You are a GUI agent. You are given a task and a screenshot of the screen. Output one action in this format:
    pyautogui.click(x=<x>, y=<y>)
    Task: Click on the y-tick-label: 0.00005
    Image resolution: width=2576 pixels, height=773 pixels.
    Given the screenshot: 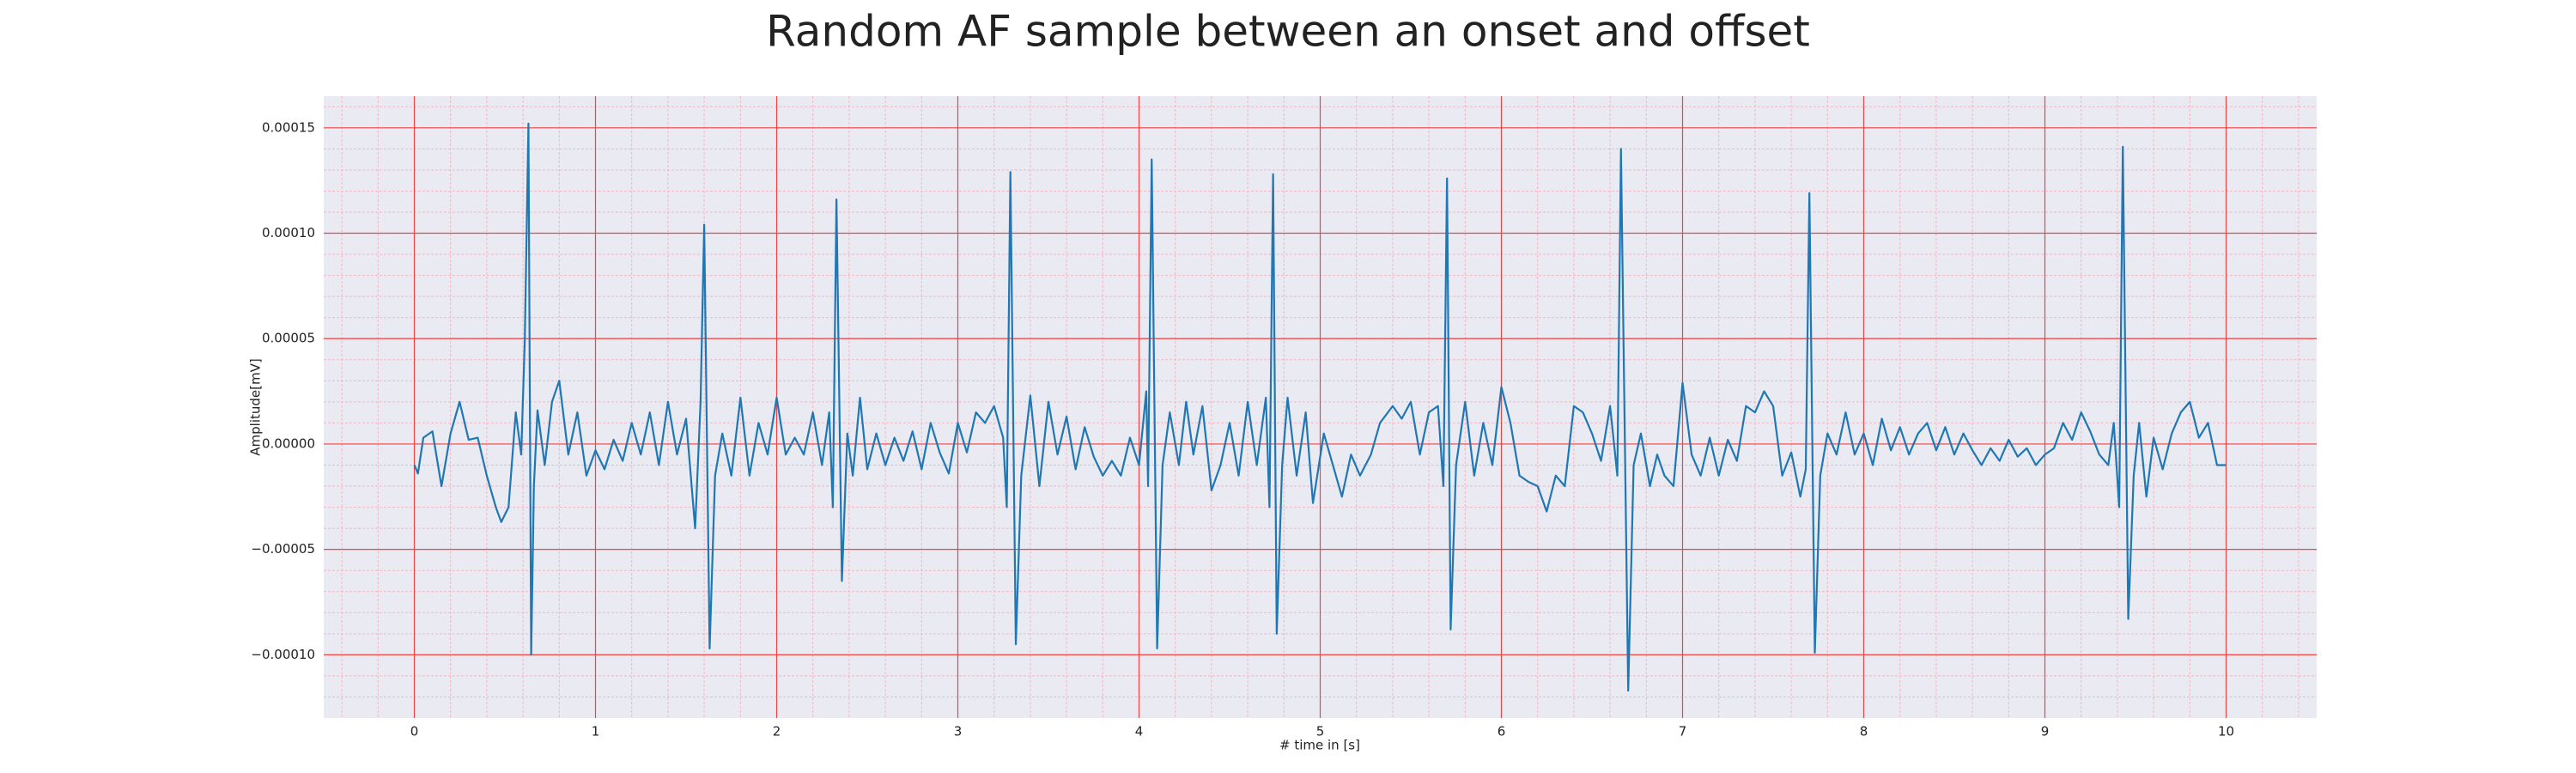 What is the action you would take?
    pyautogui.click(x=289, y=338)
    